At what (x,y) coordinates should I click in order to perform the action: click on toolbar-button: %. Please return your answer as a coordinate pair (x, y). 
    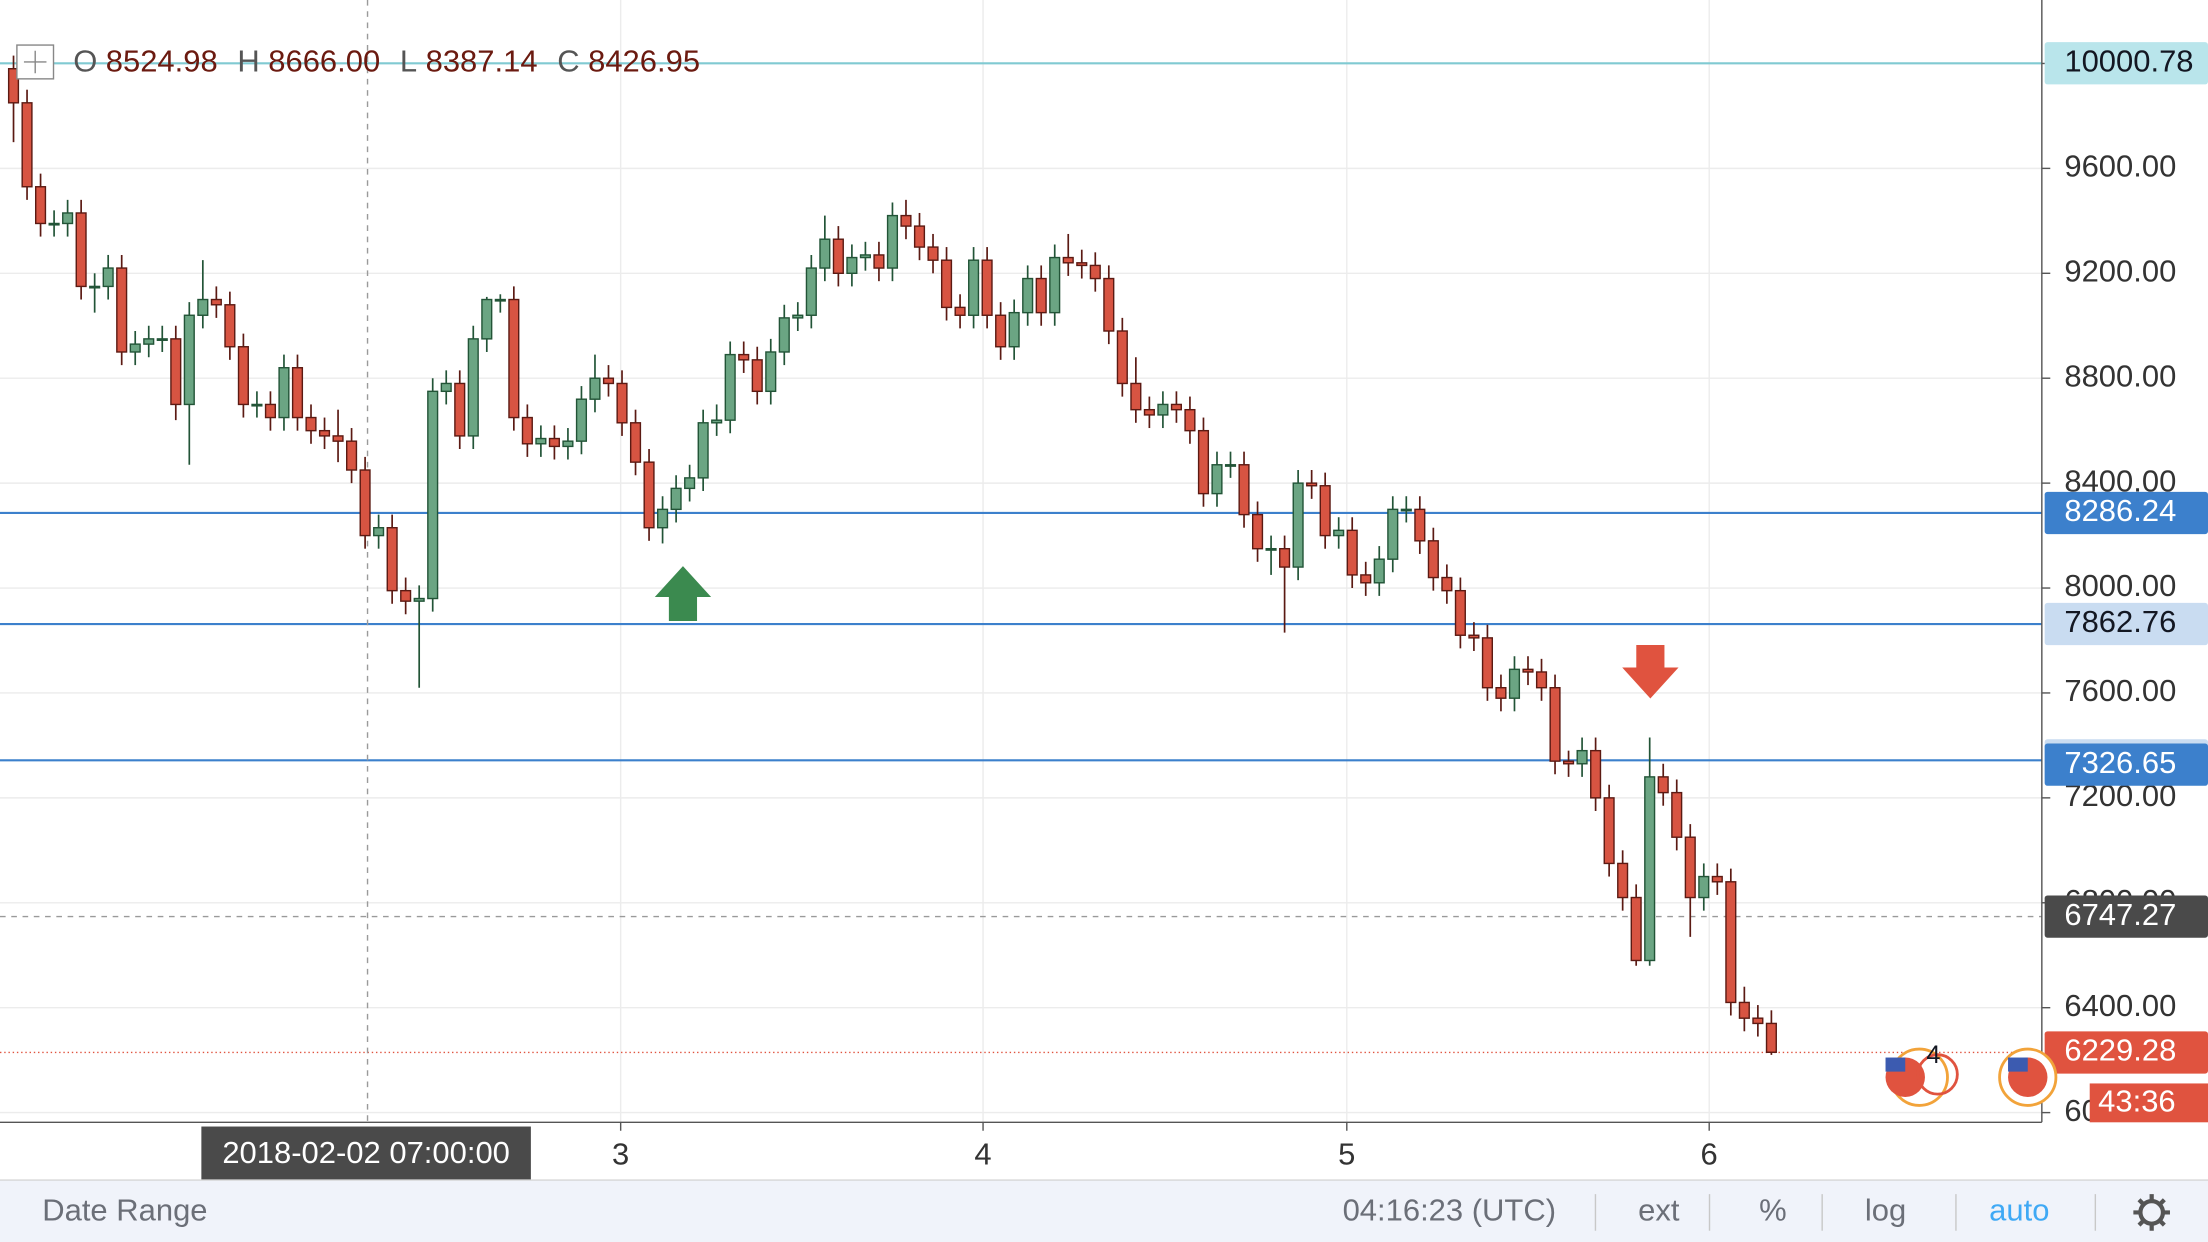
    Looking at the image, I should click on (1773, 1210).